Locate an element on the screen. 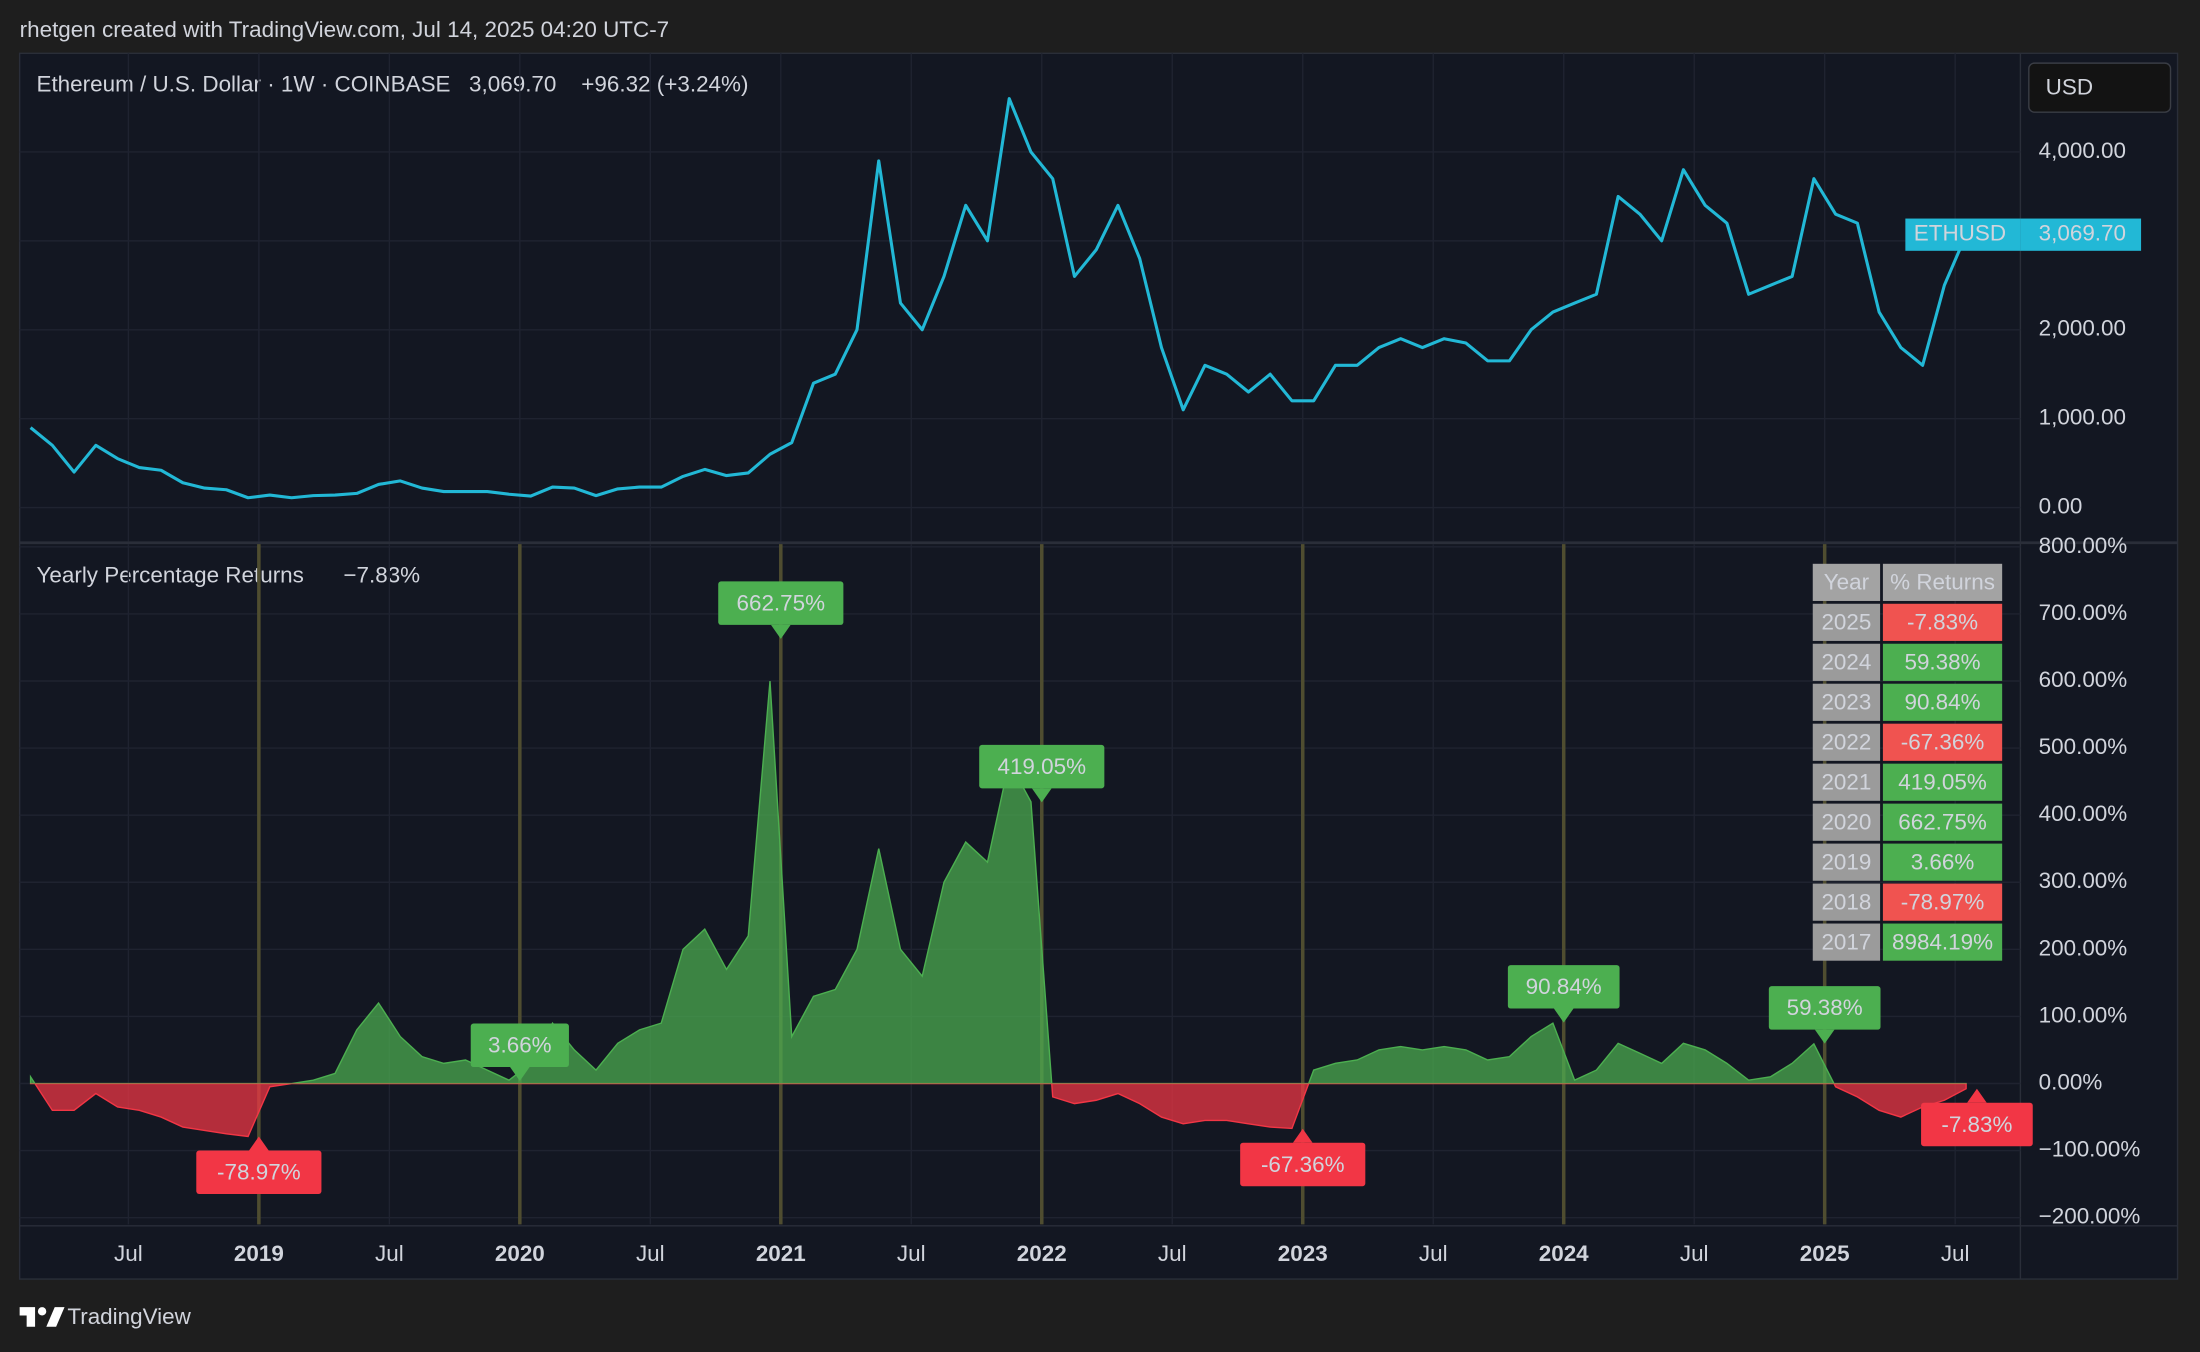 This screenshot has width=2200, height=1352. price-title: Ethereum / U.S. Dollar · 1W · COINBASE is located at coordinates (243, 83).